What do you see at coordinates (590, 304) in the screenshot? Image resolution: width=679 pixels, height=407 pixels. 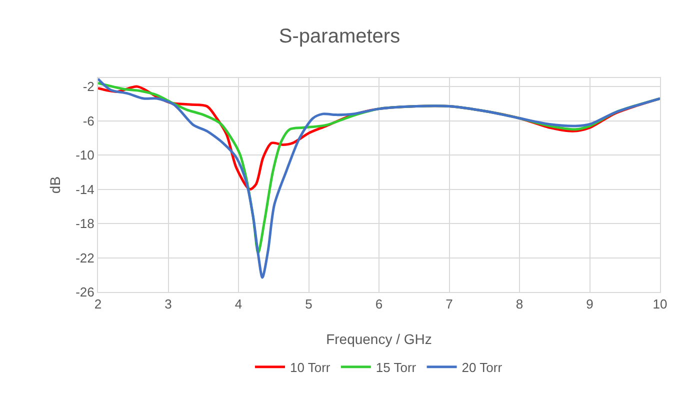 I see `x-tick-label: 9` at bounding box center [590, 304].